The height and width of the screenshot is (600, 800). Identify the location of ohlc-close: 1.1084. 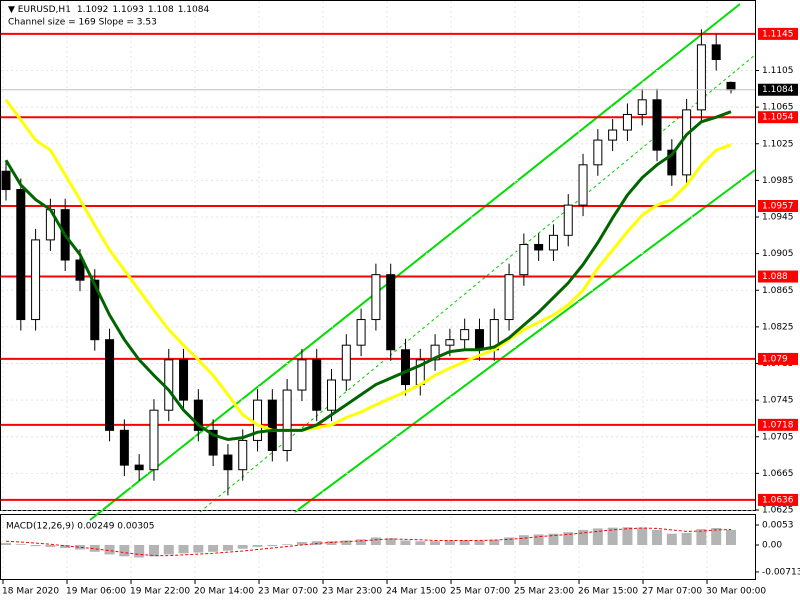
(194, 10).